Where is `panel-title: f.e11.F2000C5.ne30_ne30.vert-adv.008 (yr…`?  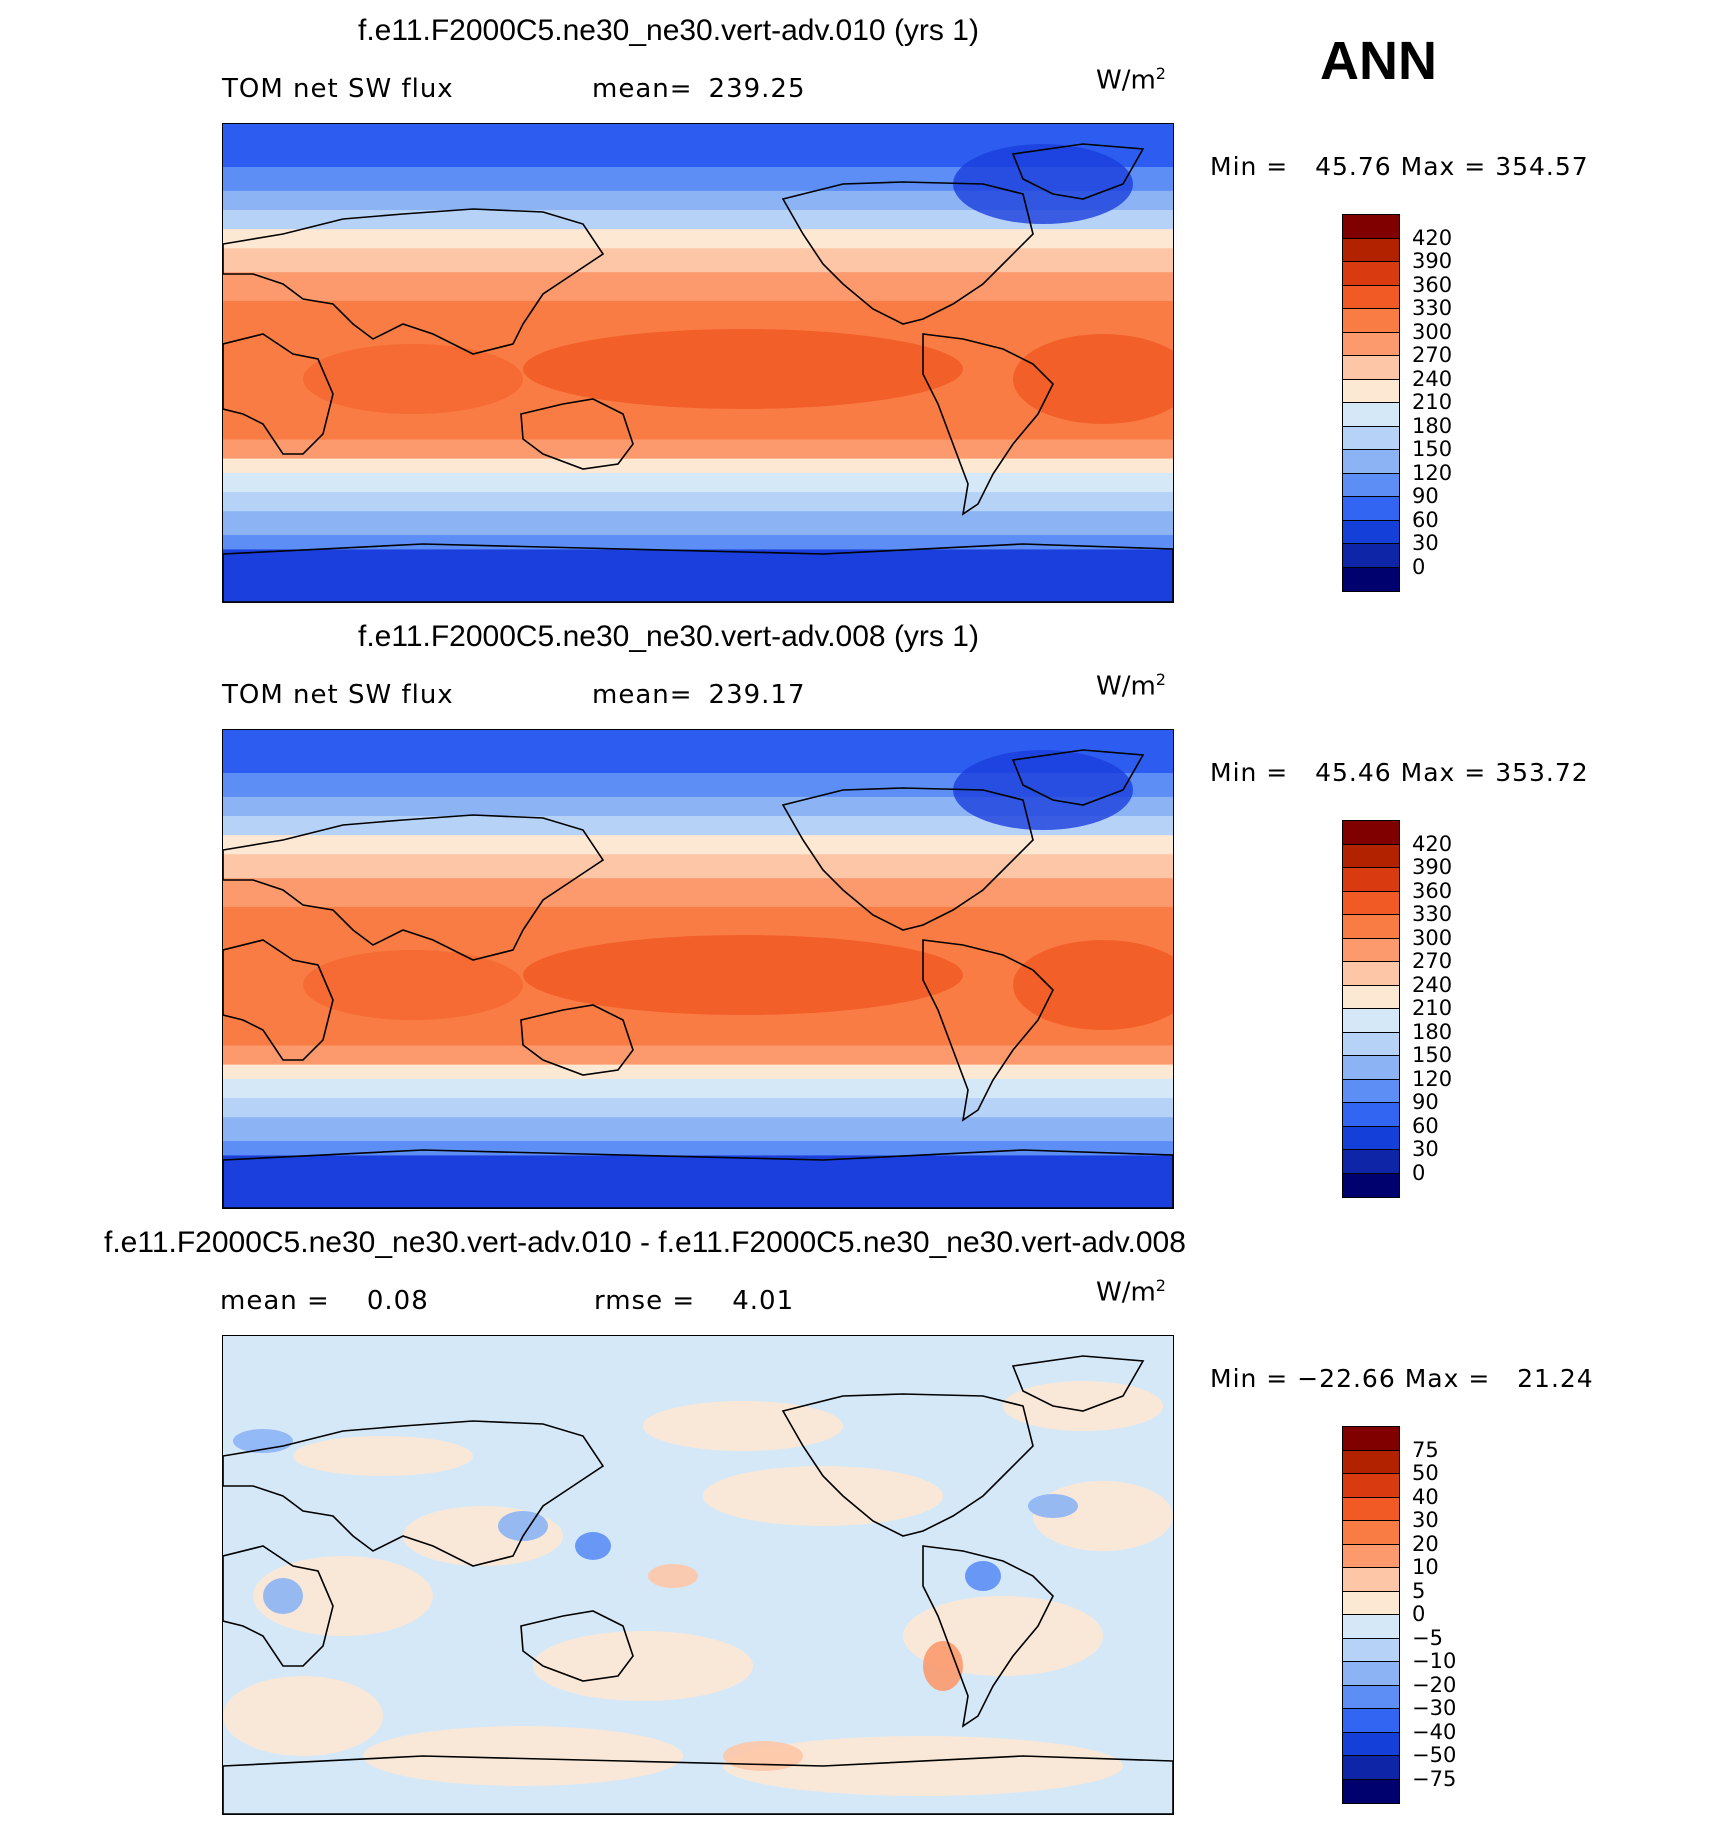
panel-title: f.e11.F2000C5.ne30_ne30.vert-adv.008 (yr… is located at coordinates (668, 636).